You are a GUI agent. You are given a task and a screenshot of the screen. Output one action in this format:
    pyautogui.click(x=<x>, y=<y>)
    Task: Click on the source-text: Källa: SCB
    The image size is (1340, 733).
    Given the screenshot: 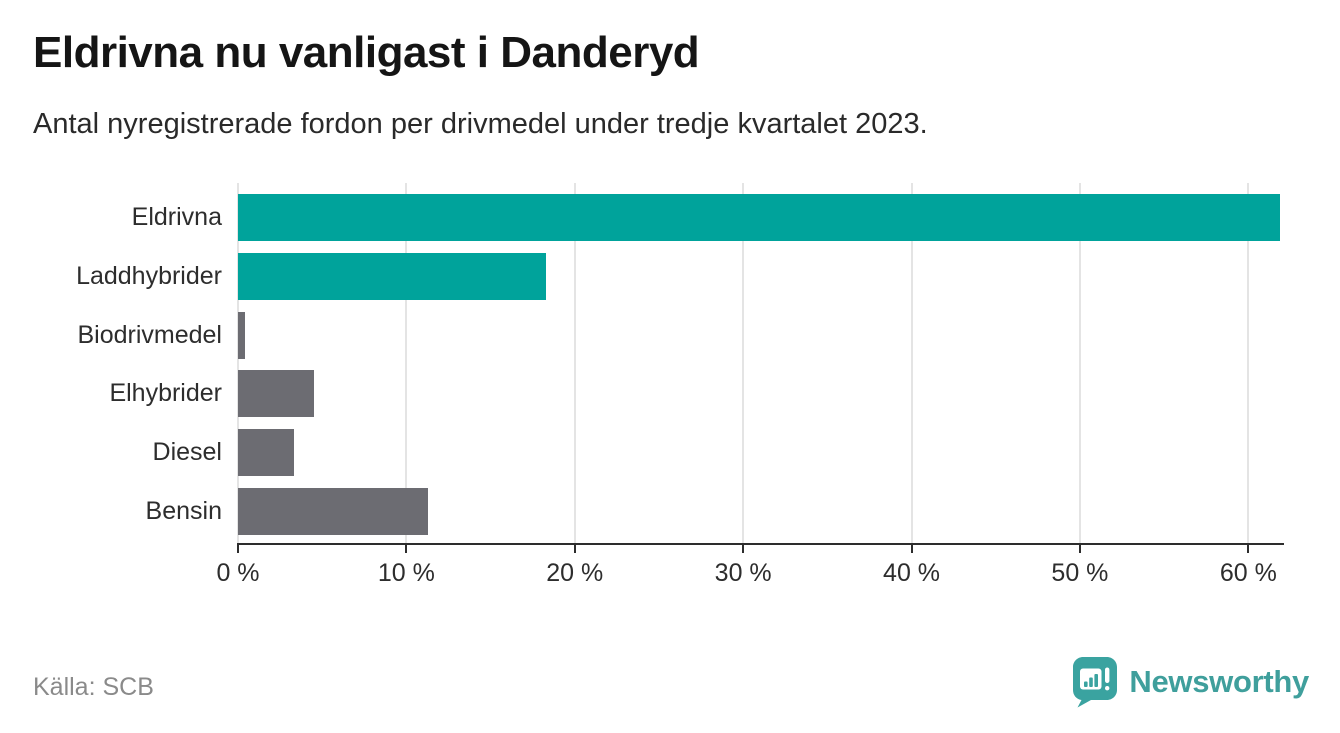 What is the action you would take?
    pyautogui.click(x=93, y=687)
    